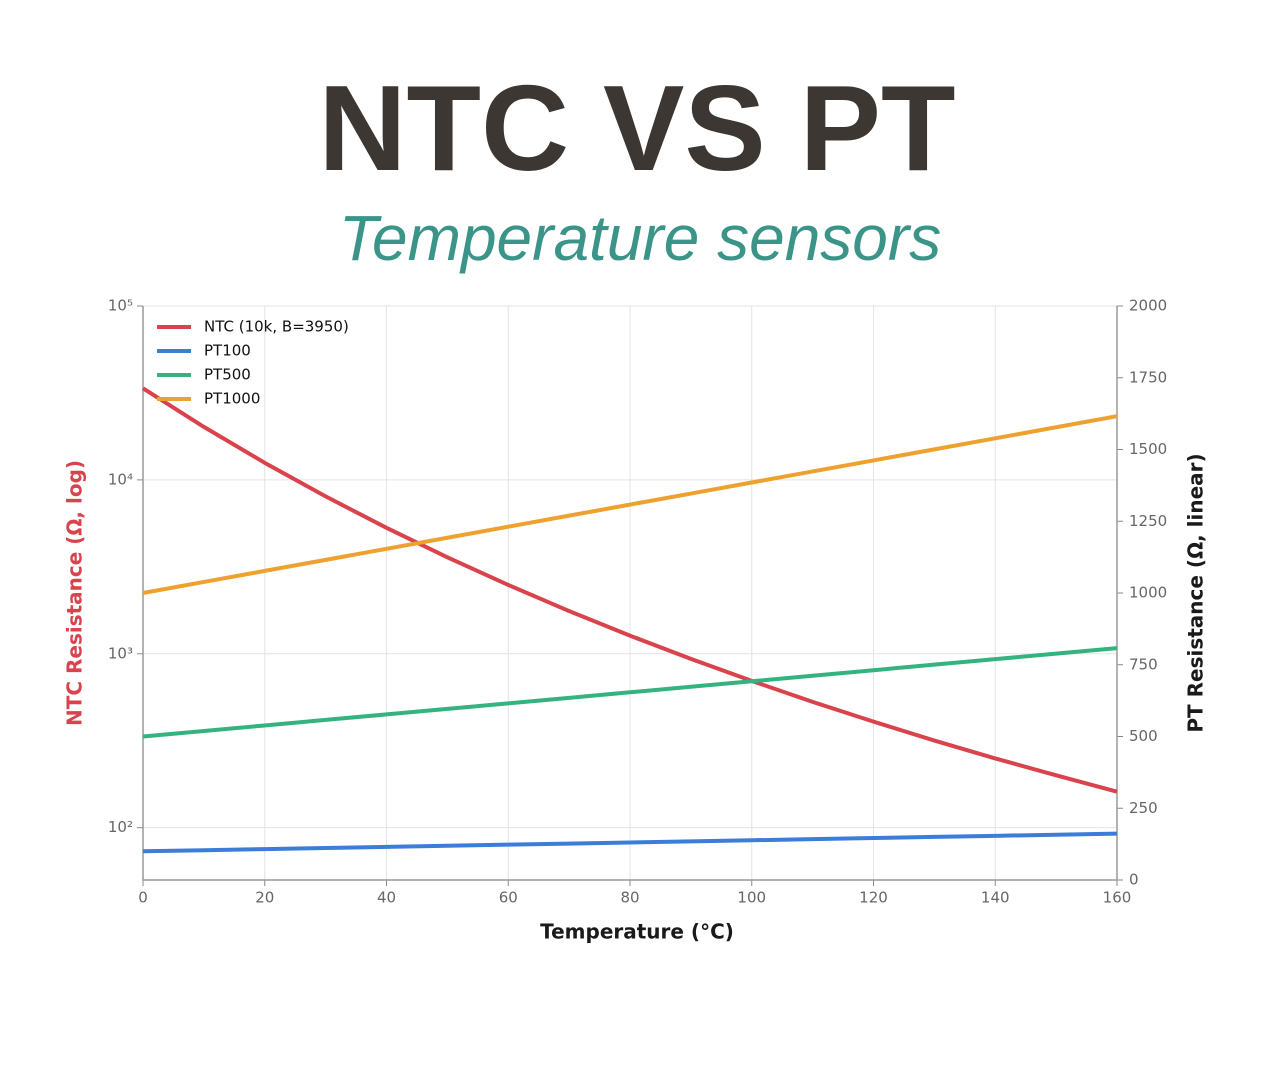 The image size is (1273, 1067). I want to click on x-tick-label: 60, so click(508, 898).